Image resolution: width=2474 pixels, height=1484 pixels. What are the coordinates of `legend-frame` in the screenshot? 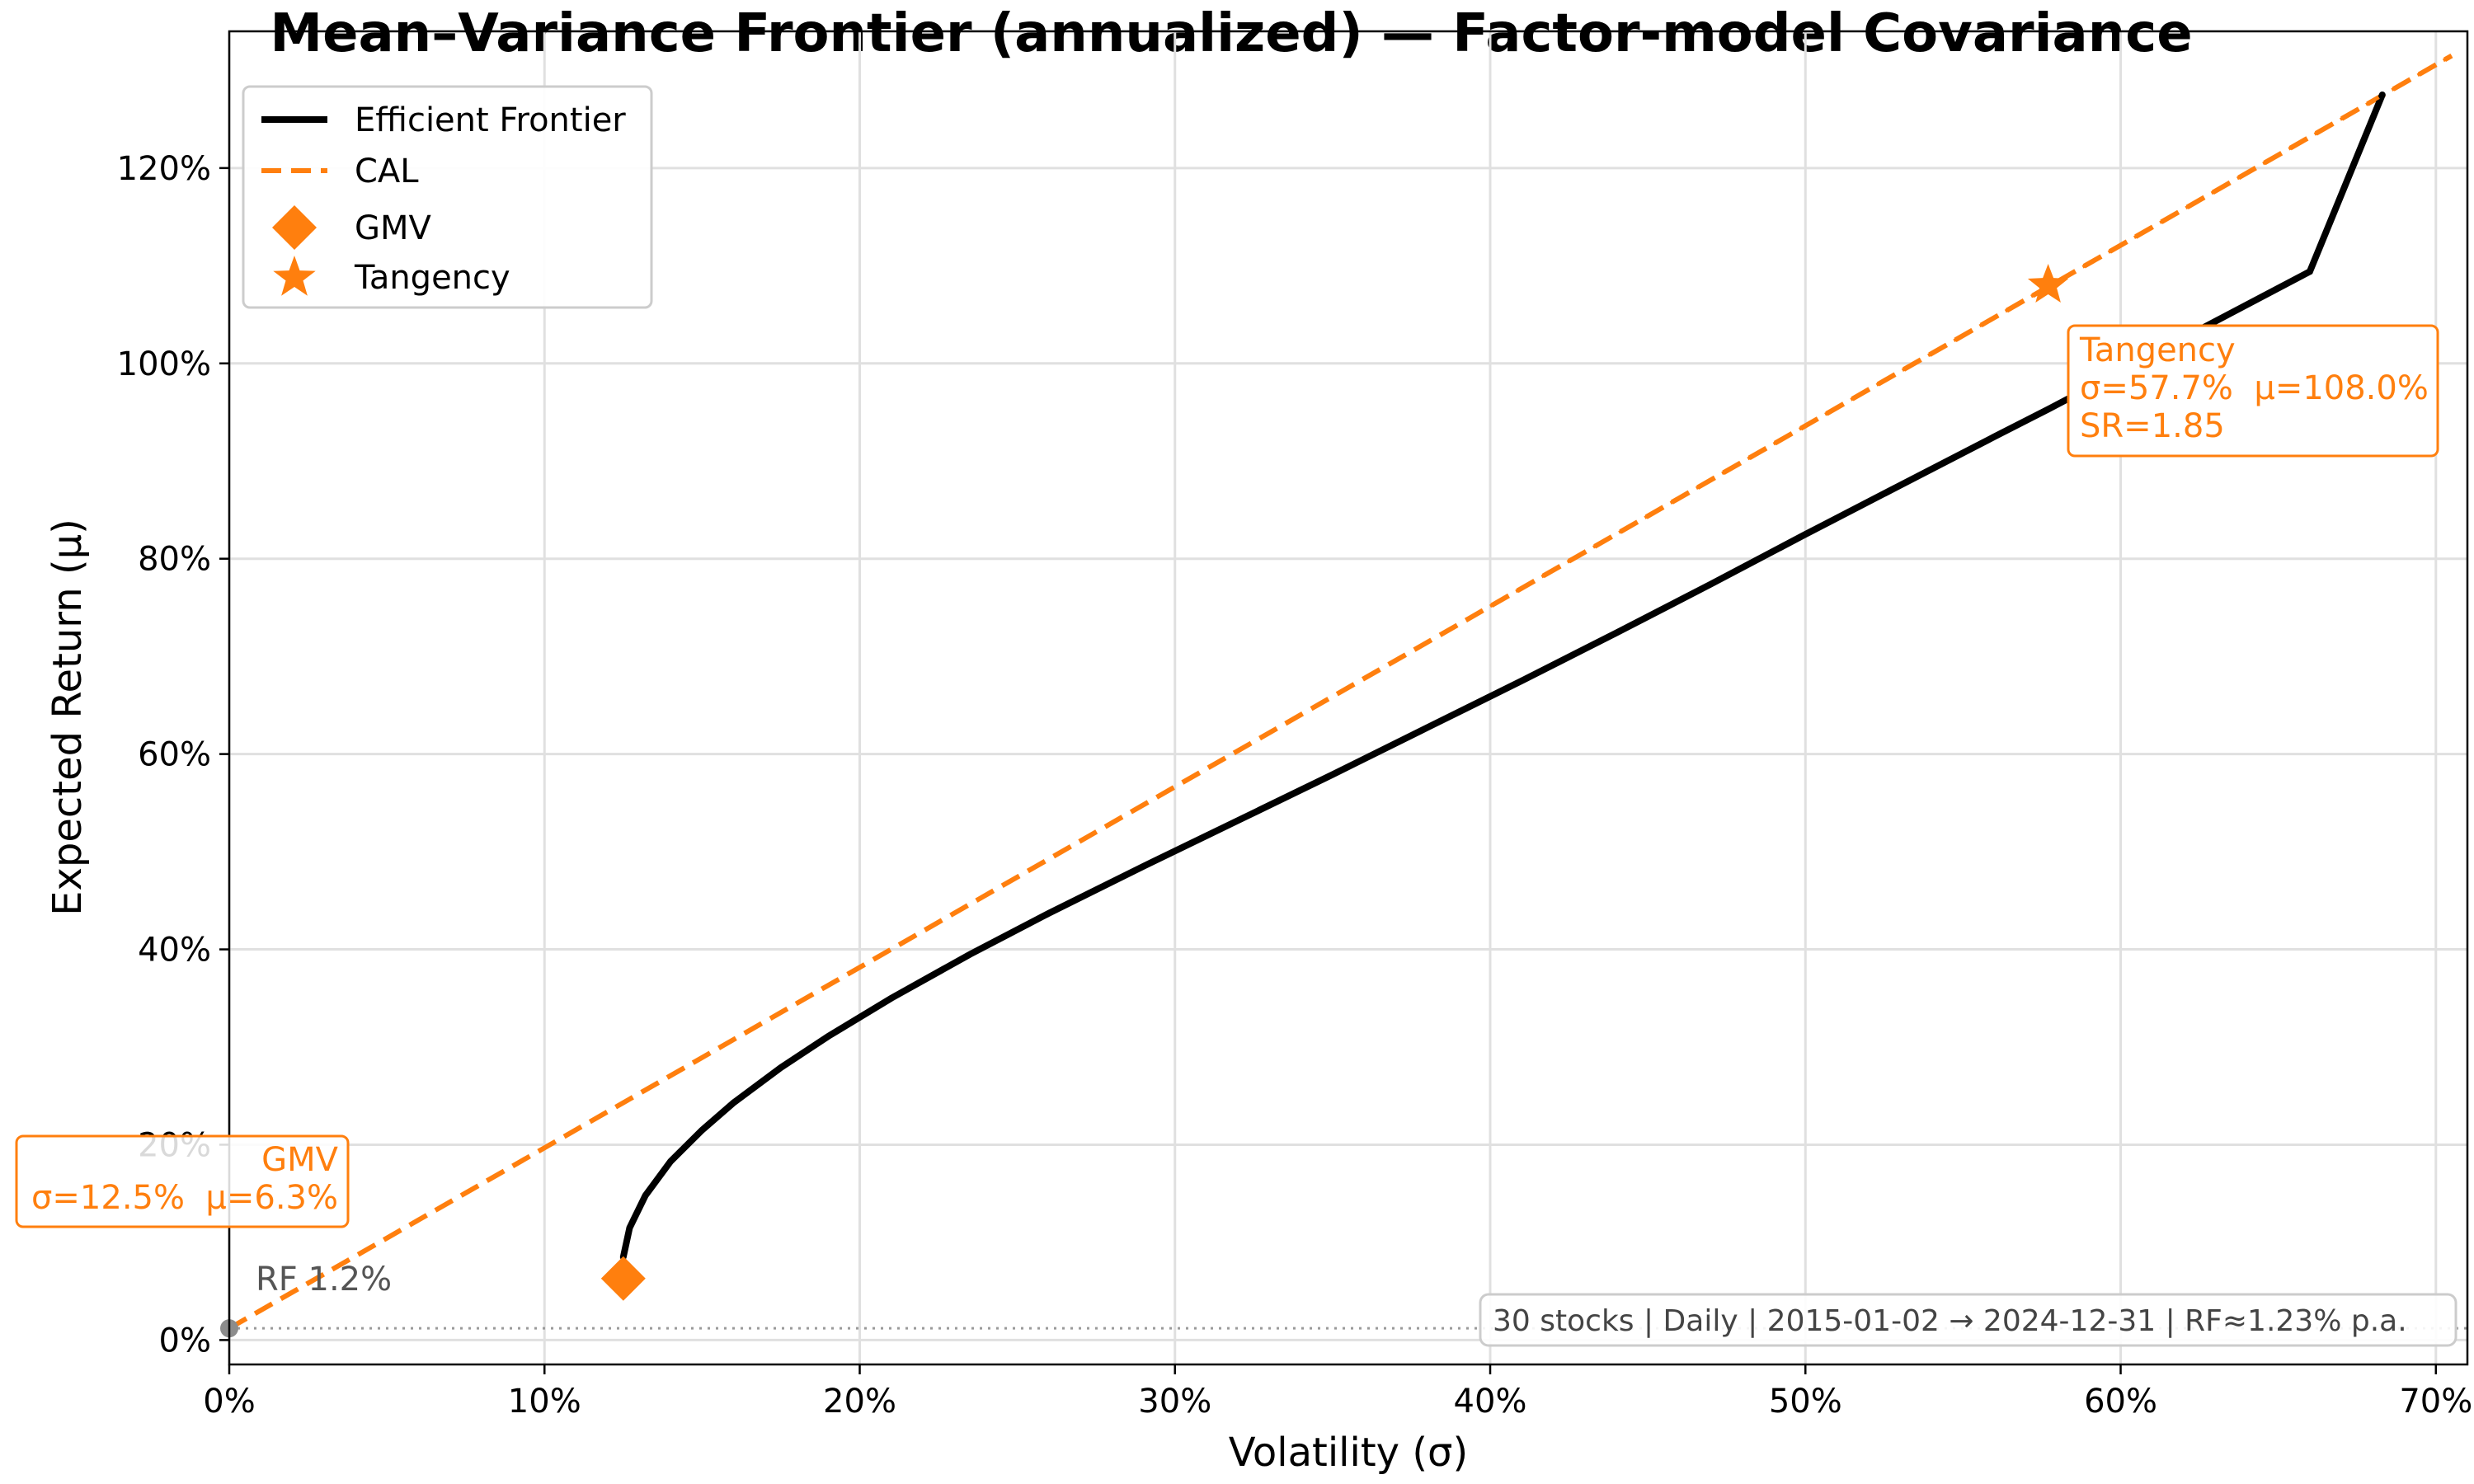 It's located at (447, 197).